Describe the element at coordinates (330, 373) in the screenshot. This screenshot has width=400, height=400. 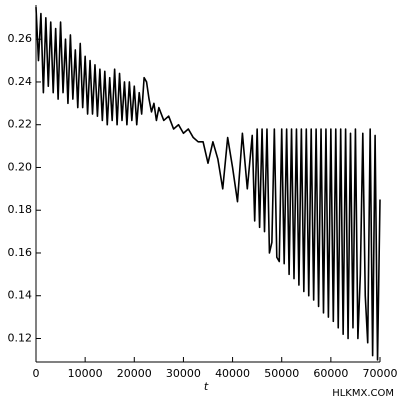
I see `x-tick-label: 60000` at that location.